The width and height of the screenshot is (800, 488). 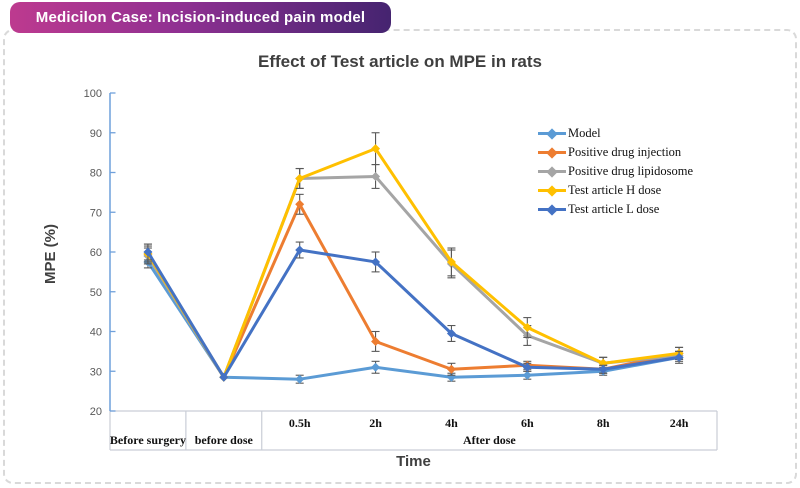 What do you see at coordinates (96, 333) in the screenshot?
I see `y-tick-label: 40` at bounding box center [96, 333].